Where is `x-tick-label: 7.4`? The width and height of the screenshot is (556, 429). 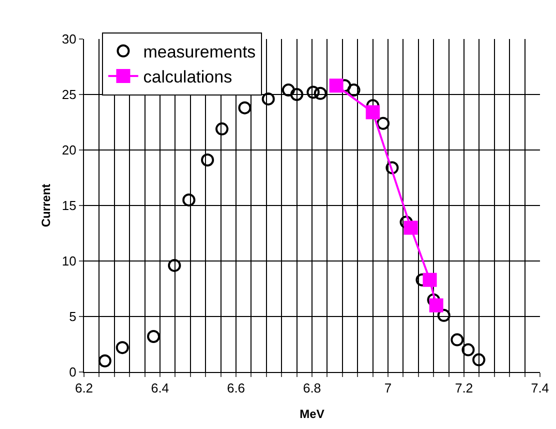
x-tick-label: 7.4 is located at coordinates (540, 388).